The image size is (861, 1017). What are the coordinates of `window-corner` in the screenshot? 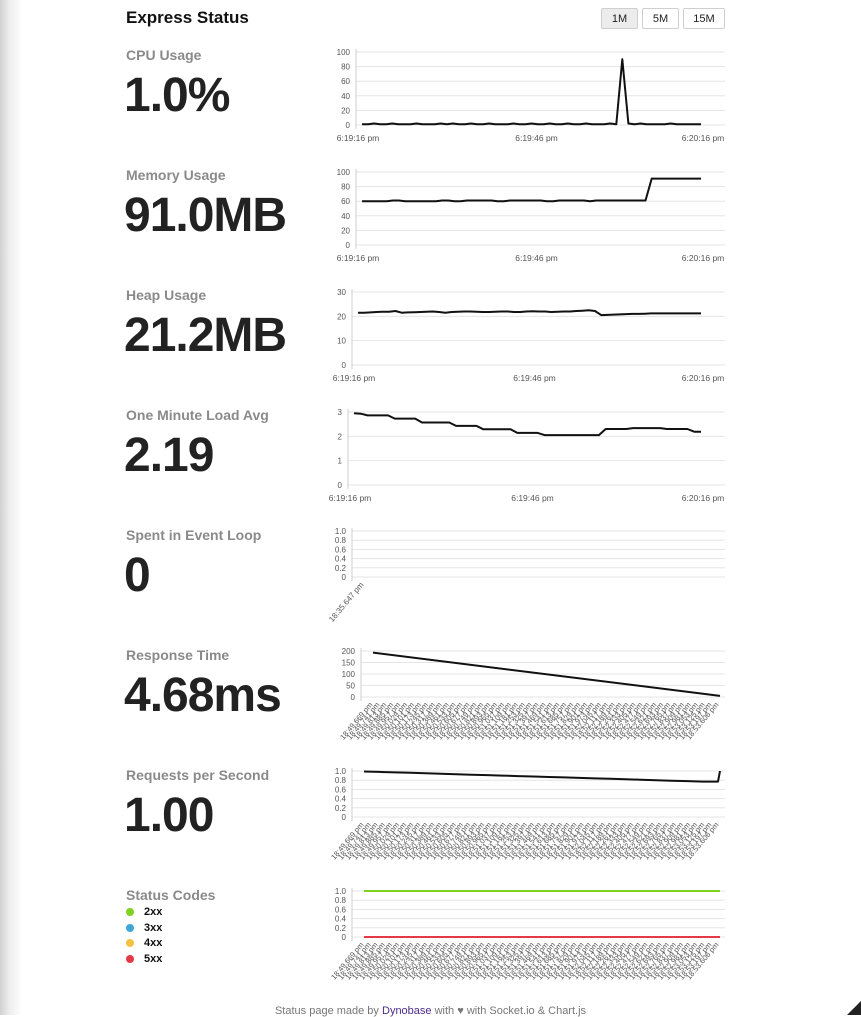 It's located at (854, 1008).